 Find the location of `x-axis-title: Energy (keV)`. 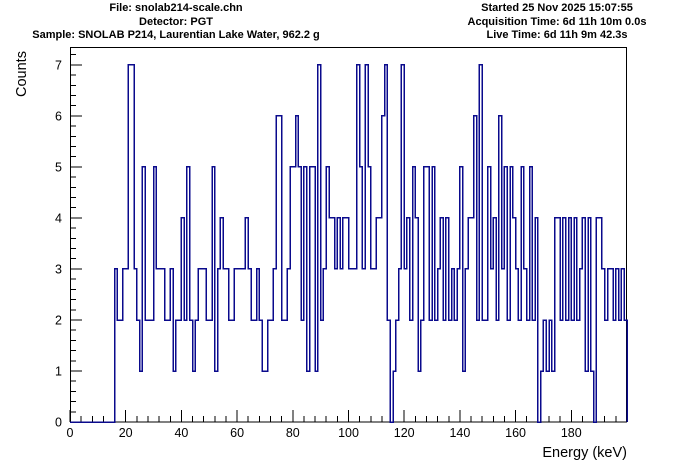

x-axis-title: Energy (keV) is located at coordinates (584, 453).